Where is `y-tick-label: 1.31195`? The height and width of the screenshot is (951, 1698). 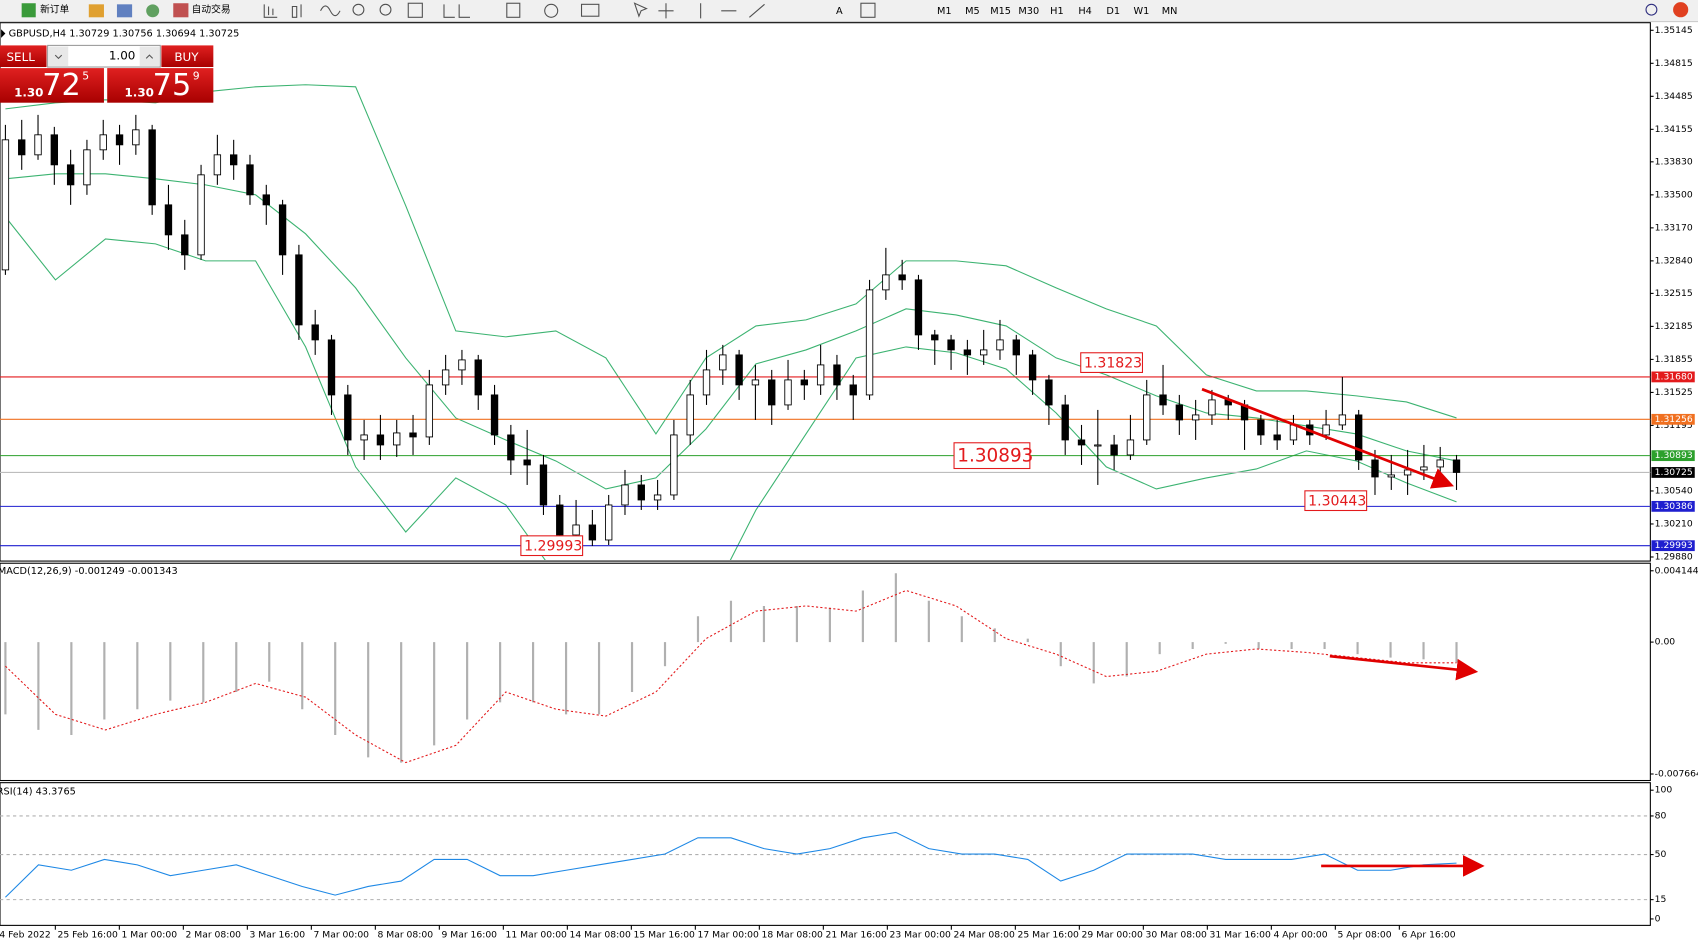 y-tick-label: 1.31195 is located at coordinates (1674, 425).